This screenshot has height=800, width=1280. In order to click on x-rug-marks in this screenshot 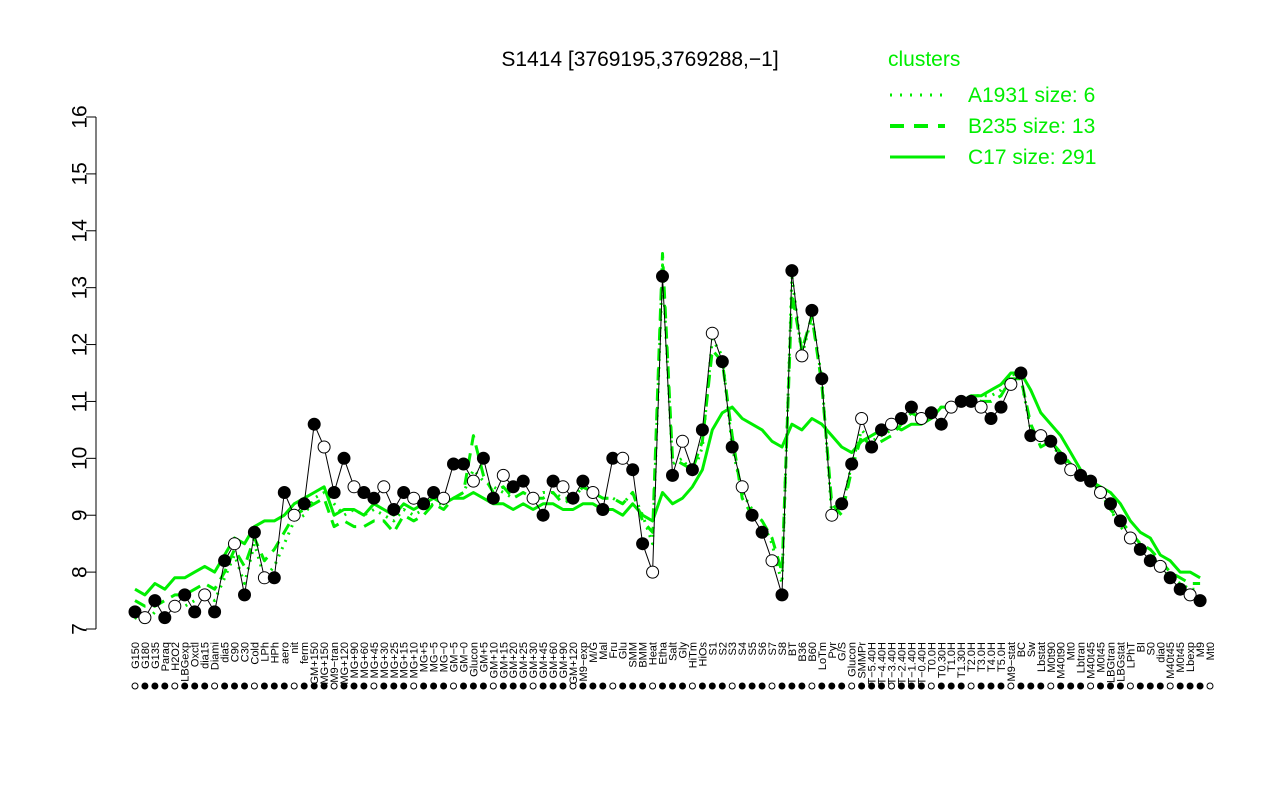, I will do `click(672, 686)`.